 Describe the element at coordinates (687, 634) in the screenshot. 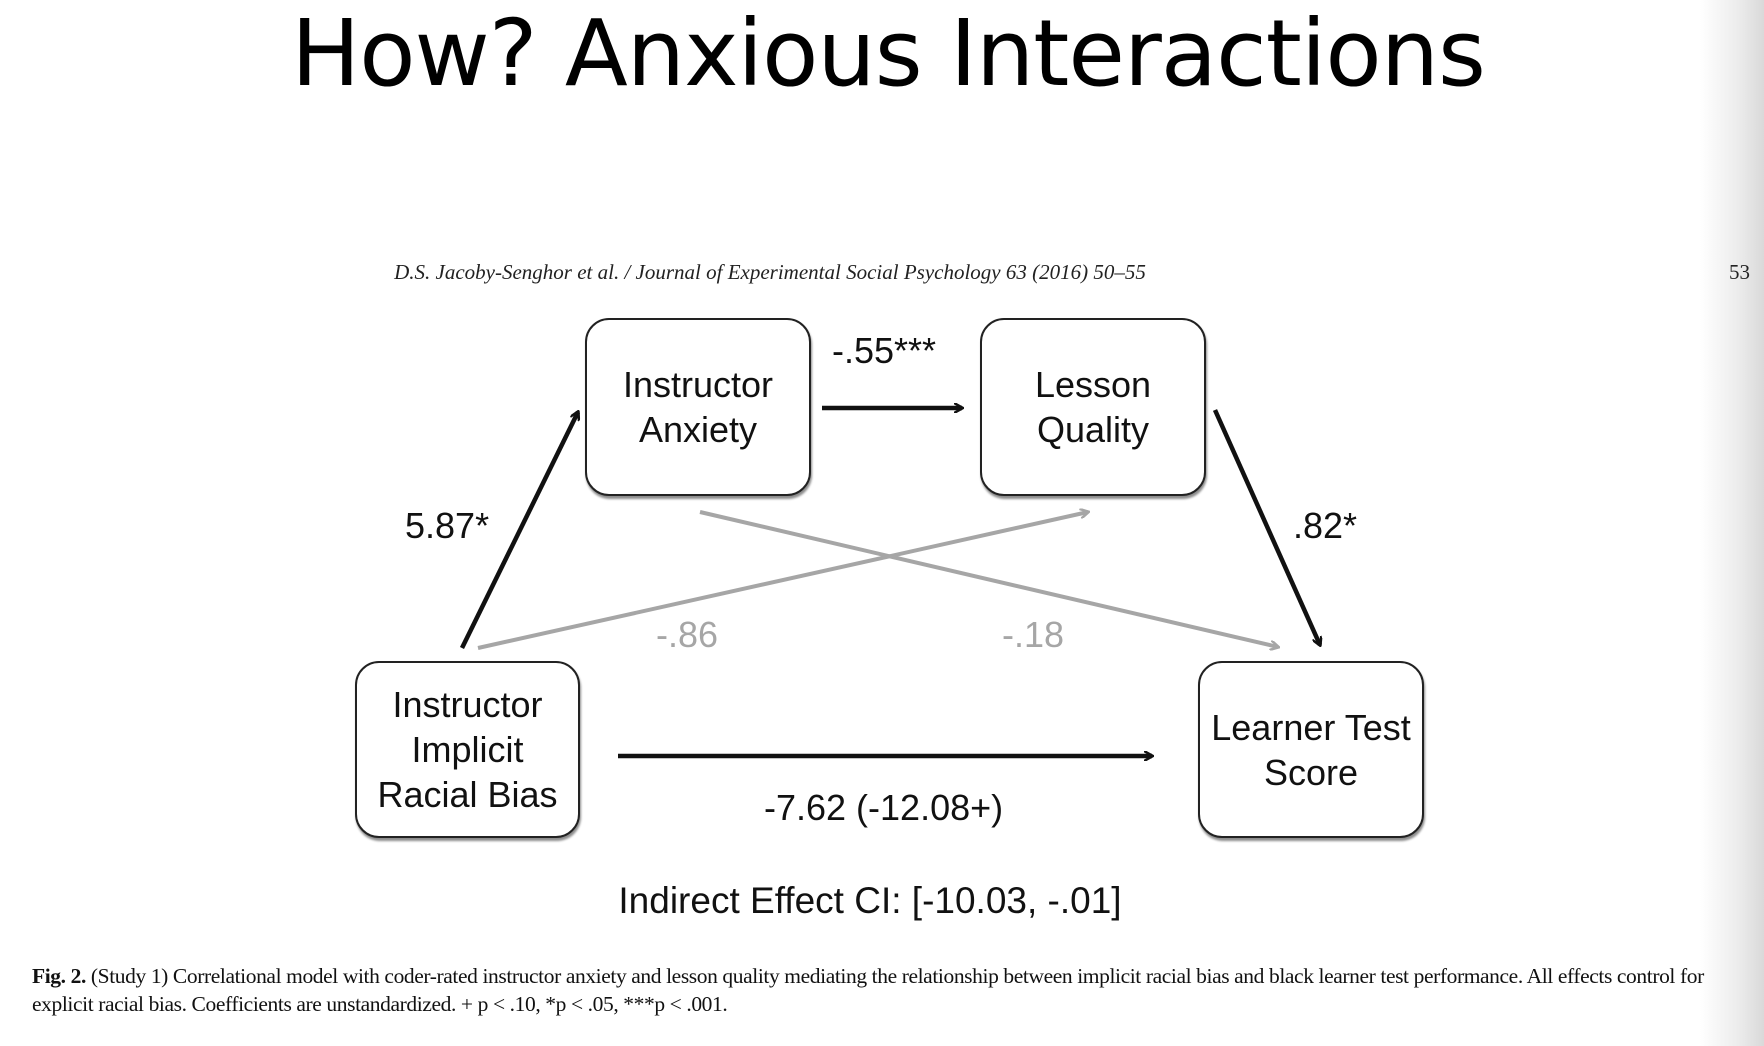

I see `coef-bias-to-quality: -.86` at that location.